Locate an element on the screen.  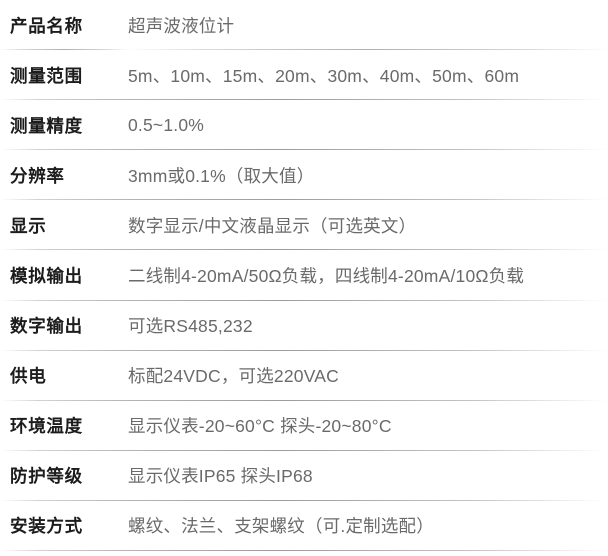
table-row: 分辨率 3mm或0.1%（取大值） is located at coordinates (304, 175).